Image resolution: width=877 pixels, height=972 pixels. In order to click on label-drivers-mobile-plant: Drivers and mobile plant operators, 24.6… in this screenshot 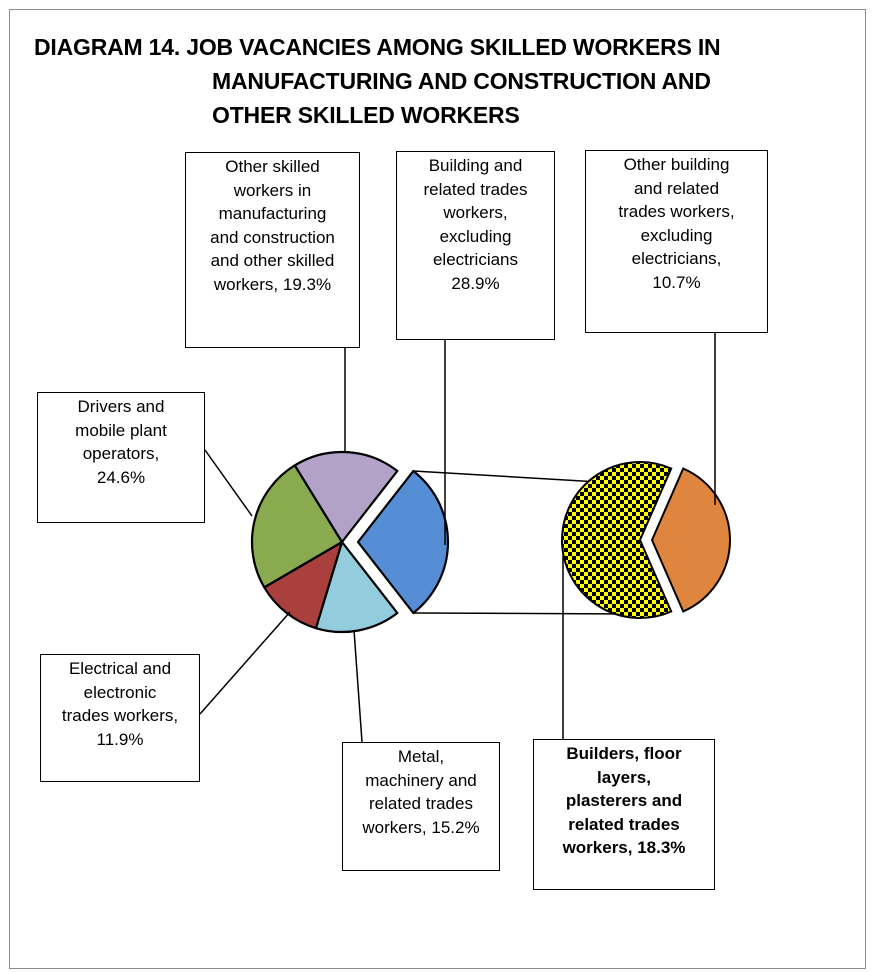, I will do `click(121, 457)`.